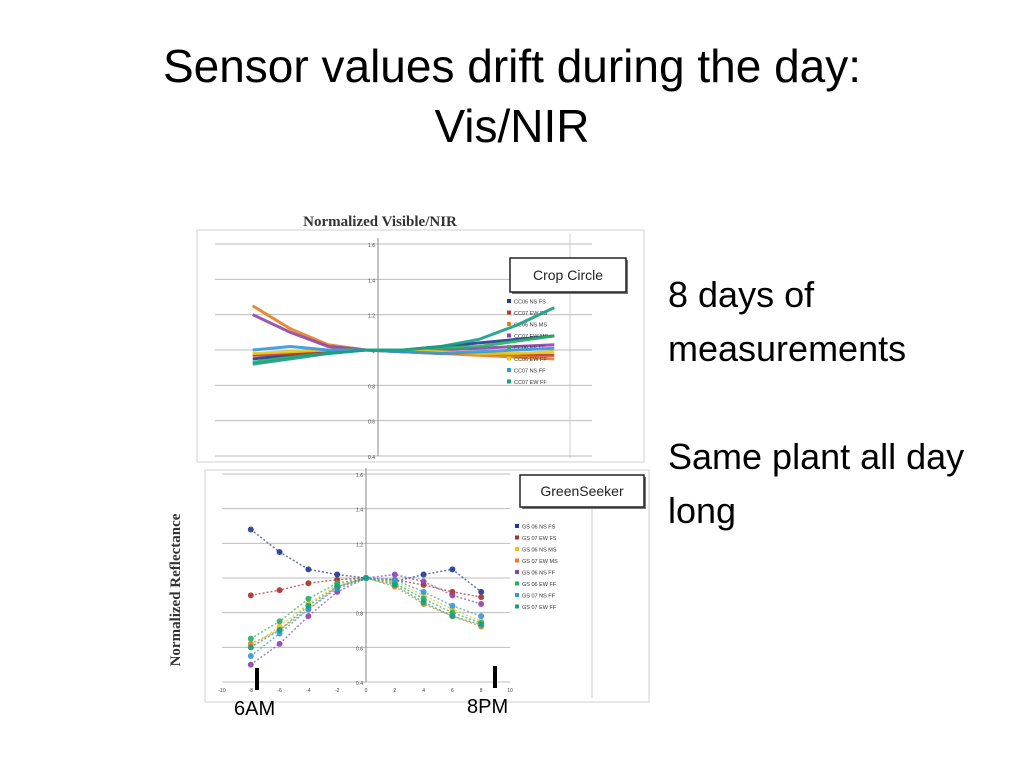  Describe the element at coordinates (251, 691) in the screenshot. I see `x-tick-label: -8` at that location.